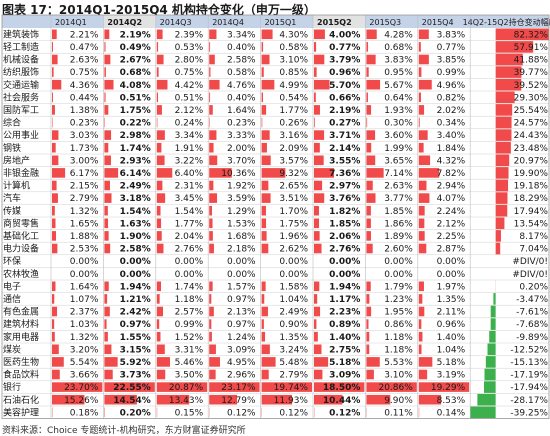 This screenshot has height=436, width=550. Describe the element at coordinates (84, 187) in the screenshot. I see `cell-value: 2.15%` at that location.